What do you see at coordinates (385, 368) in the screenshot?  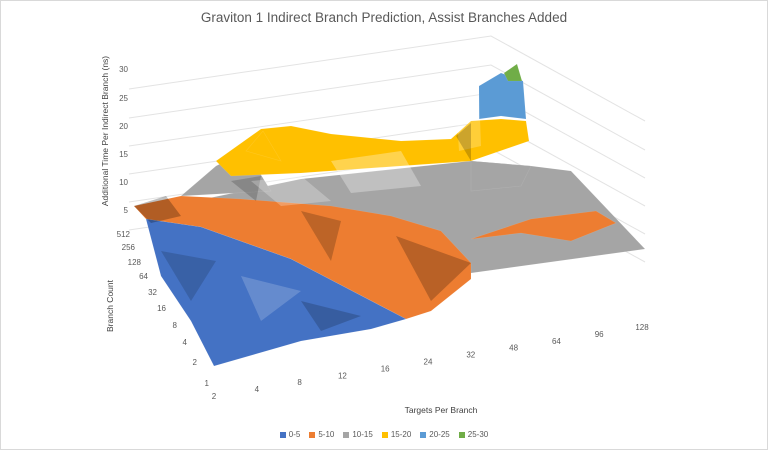 I see `x-tick-label: 16` at bounding box center [385, 368].